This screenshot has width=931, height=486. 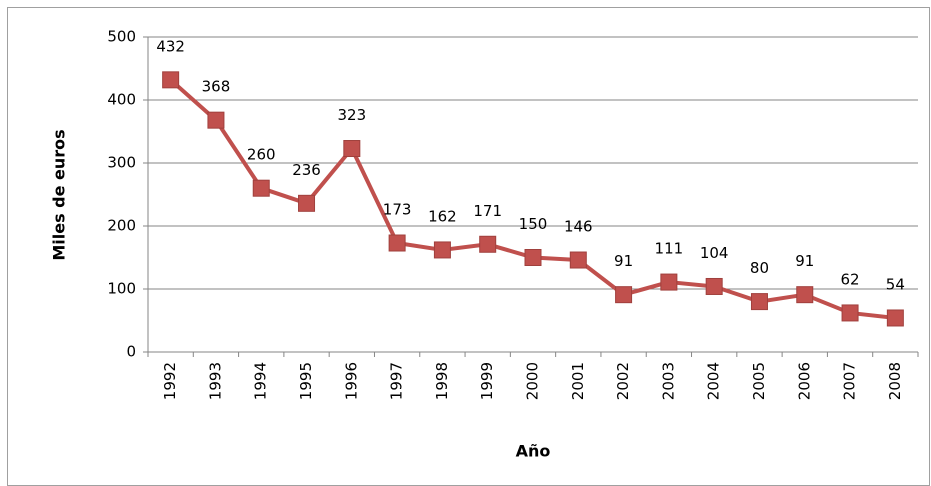 What do you see at coordinates (121, 37) in the screenshot?
I see `y-tick-label: 500` at bounding box center [121, 37].